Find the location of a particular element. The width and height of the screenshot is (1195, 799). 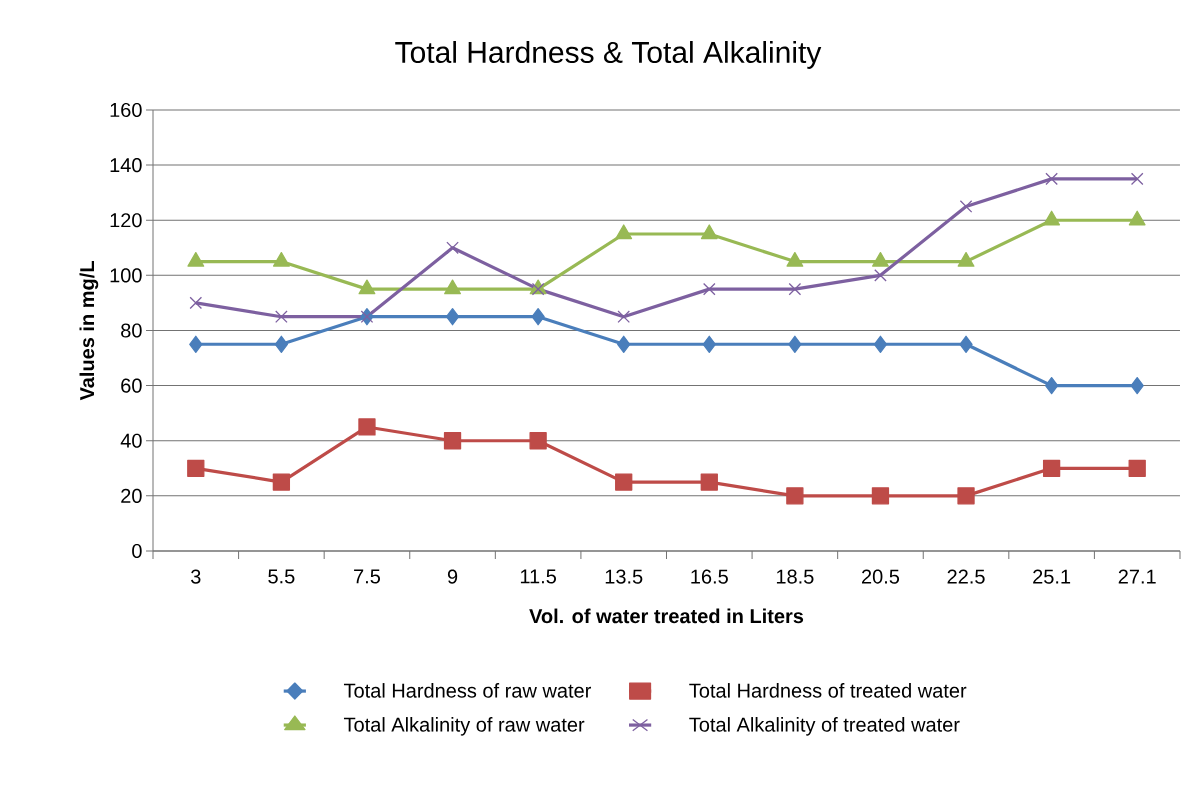

x-tick-label: 16.5 is located at coordinates (709, 576).